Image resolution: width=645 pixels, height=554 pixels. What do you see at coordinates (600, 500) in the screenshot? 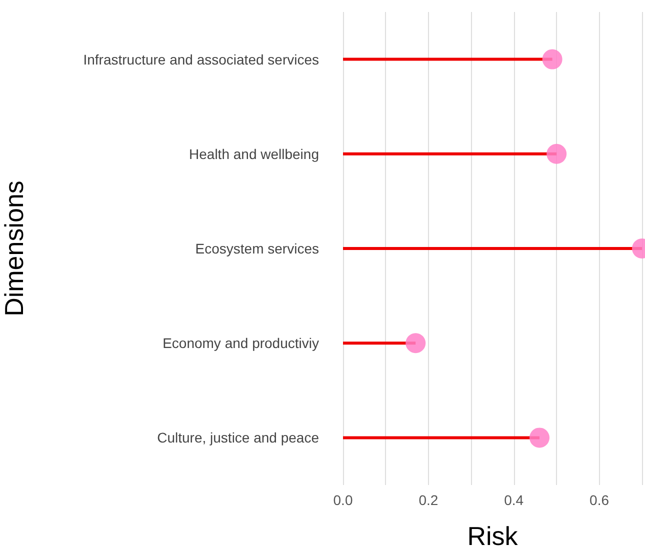
I see `x-tick-label: 0.6` at bounding box center [600, 500].